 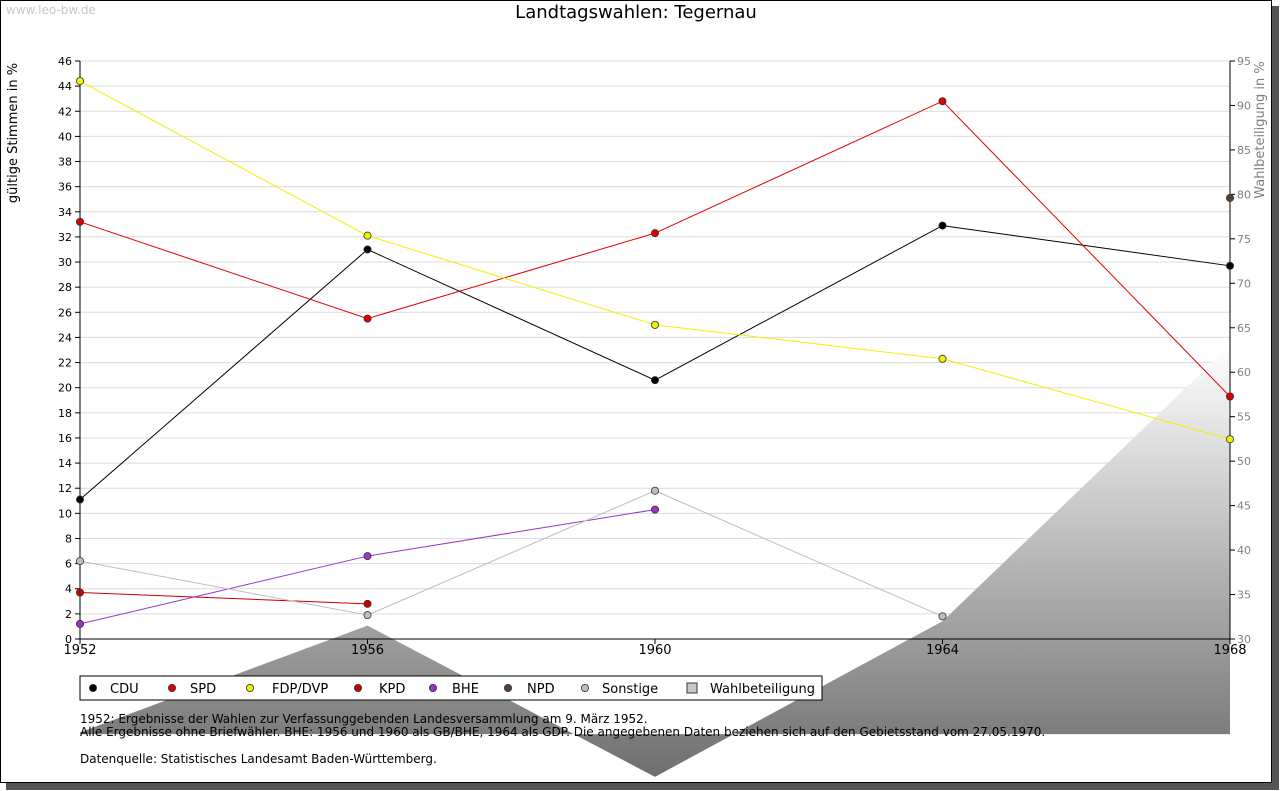 What do you see at coordinates (80, 221) in the screenshot?
I see `point-spd-1952` at bounding box center [80, 221].